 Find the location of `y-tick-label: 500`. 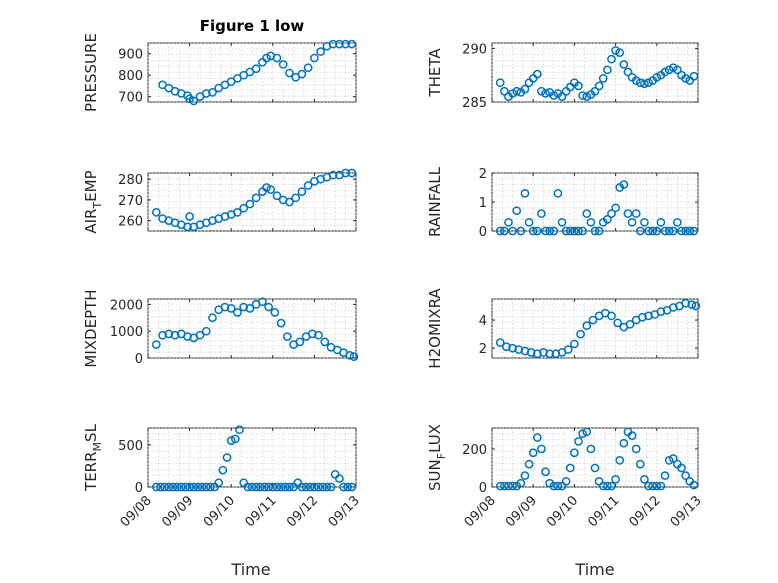

y-tick-label: 500 is located at coordinates (130, 446).